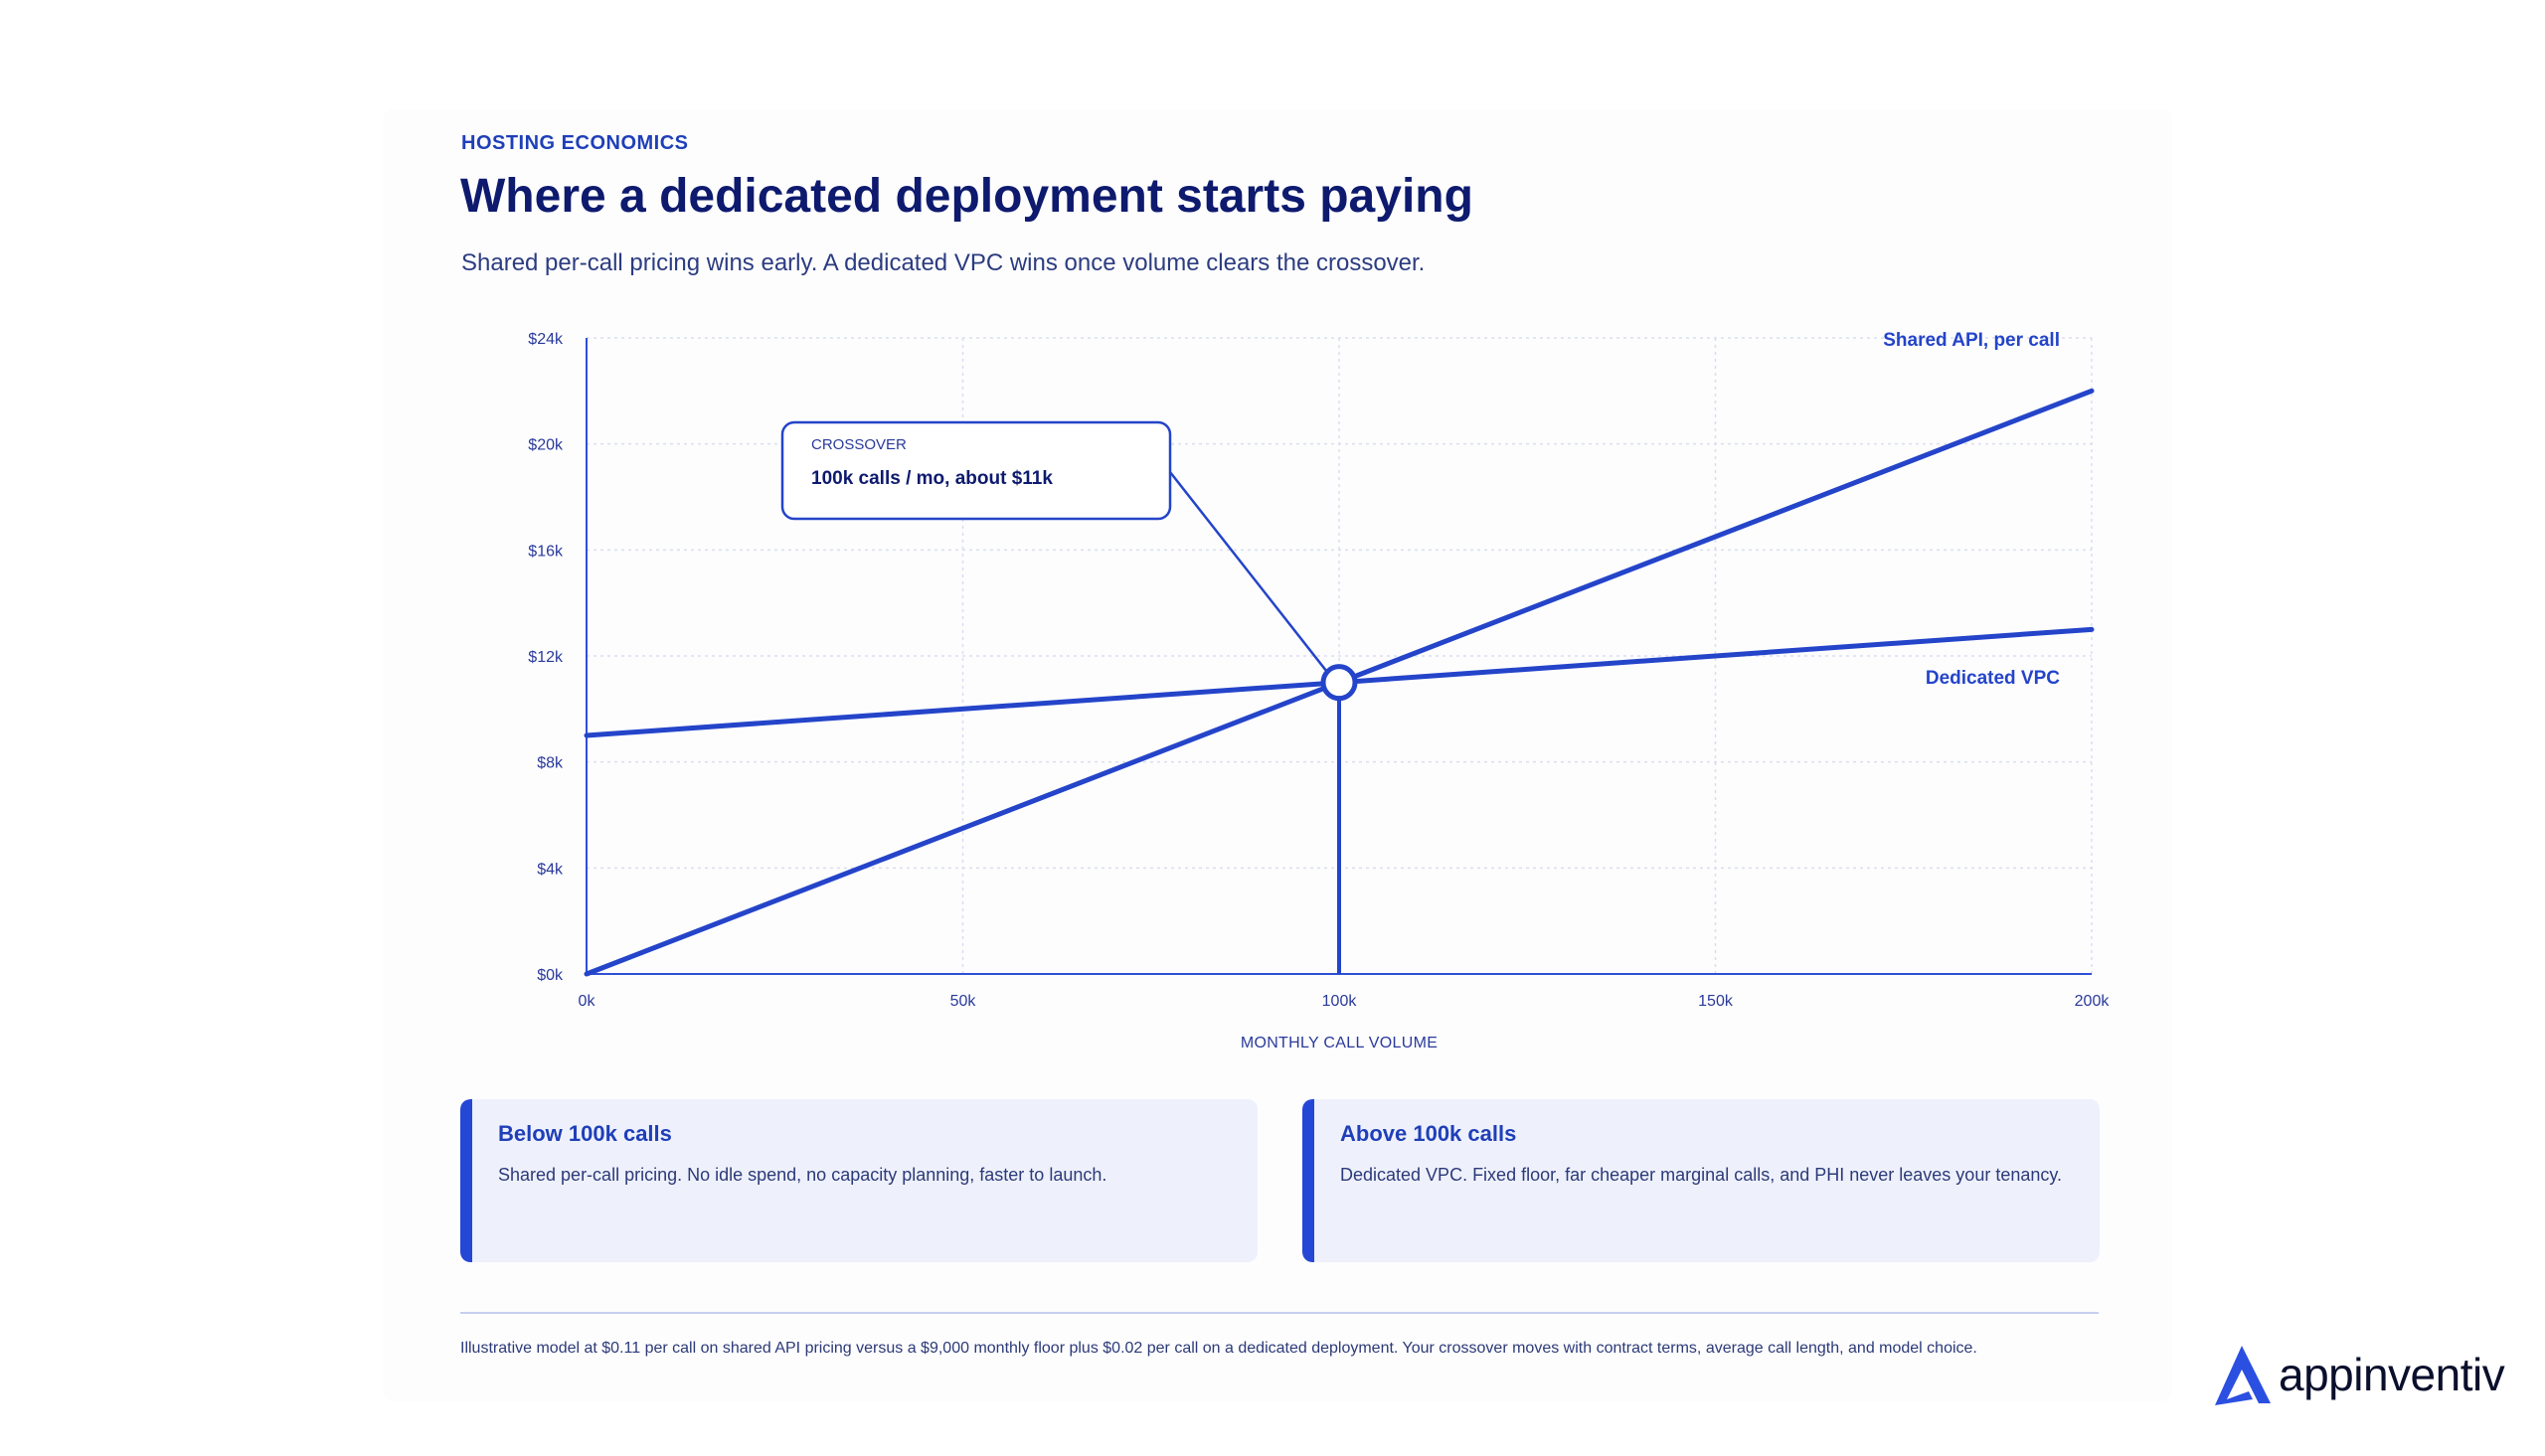 This screenshot has height=1456, width=2545. Describe the element at coordinates (1339, 683) in the screenshot. I see `crossover-marker` at that location.